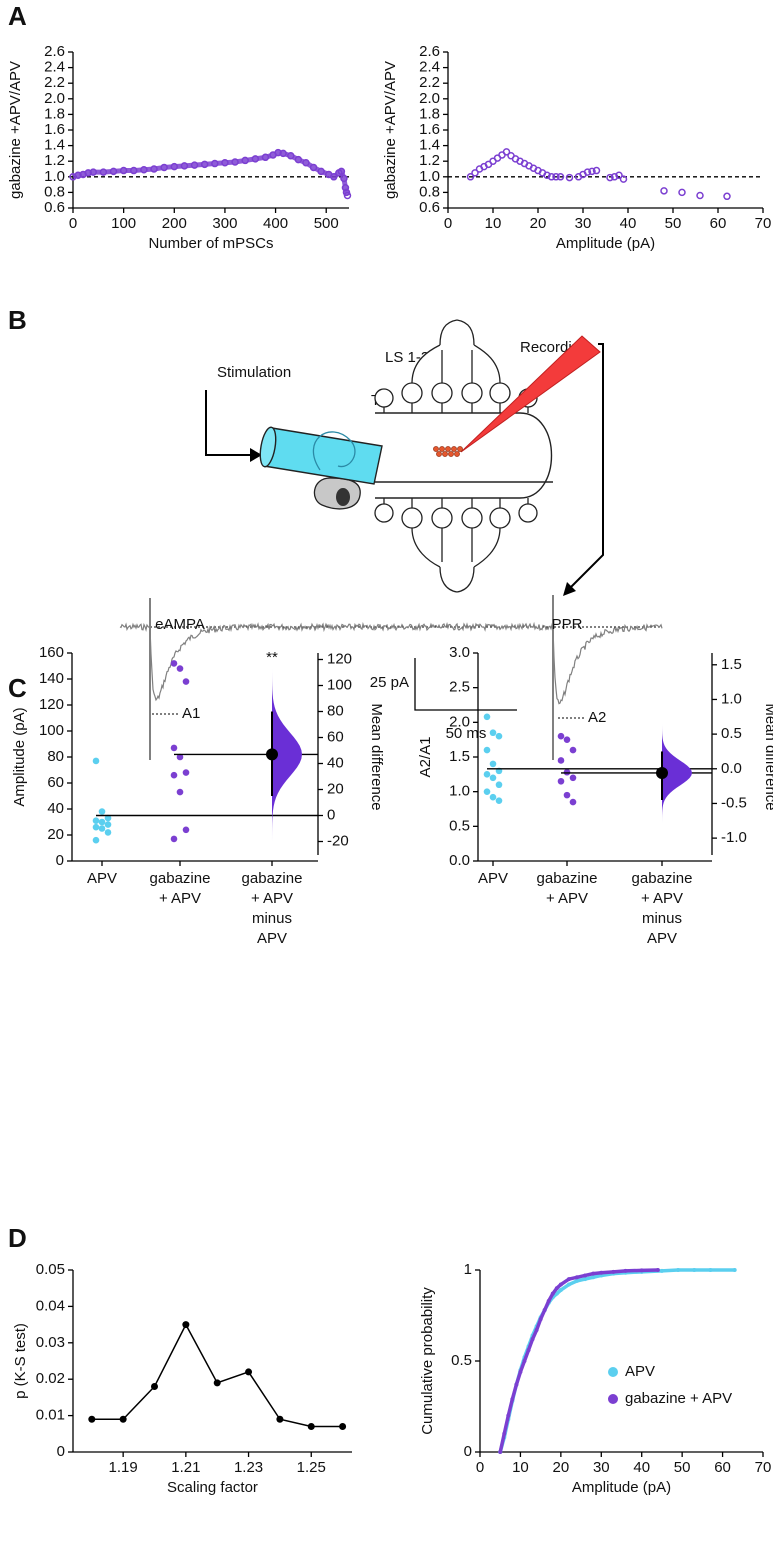  I want to click on y2-tick-label: -20, so click(338, 840).